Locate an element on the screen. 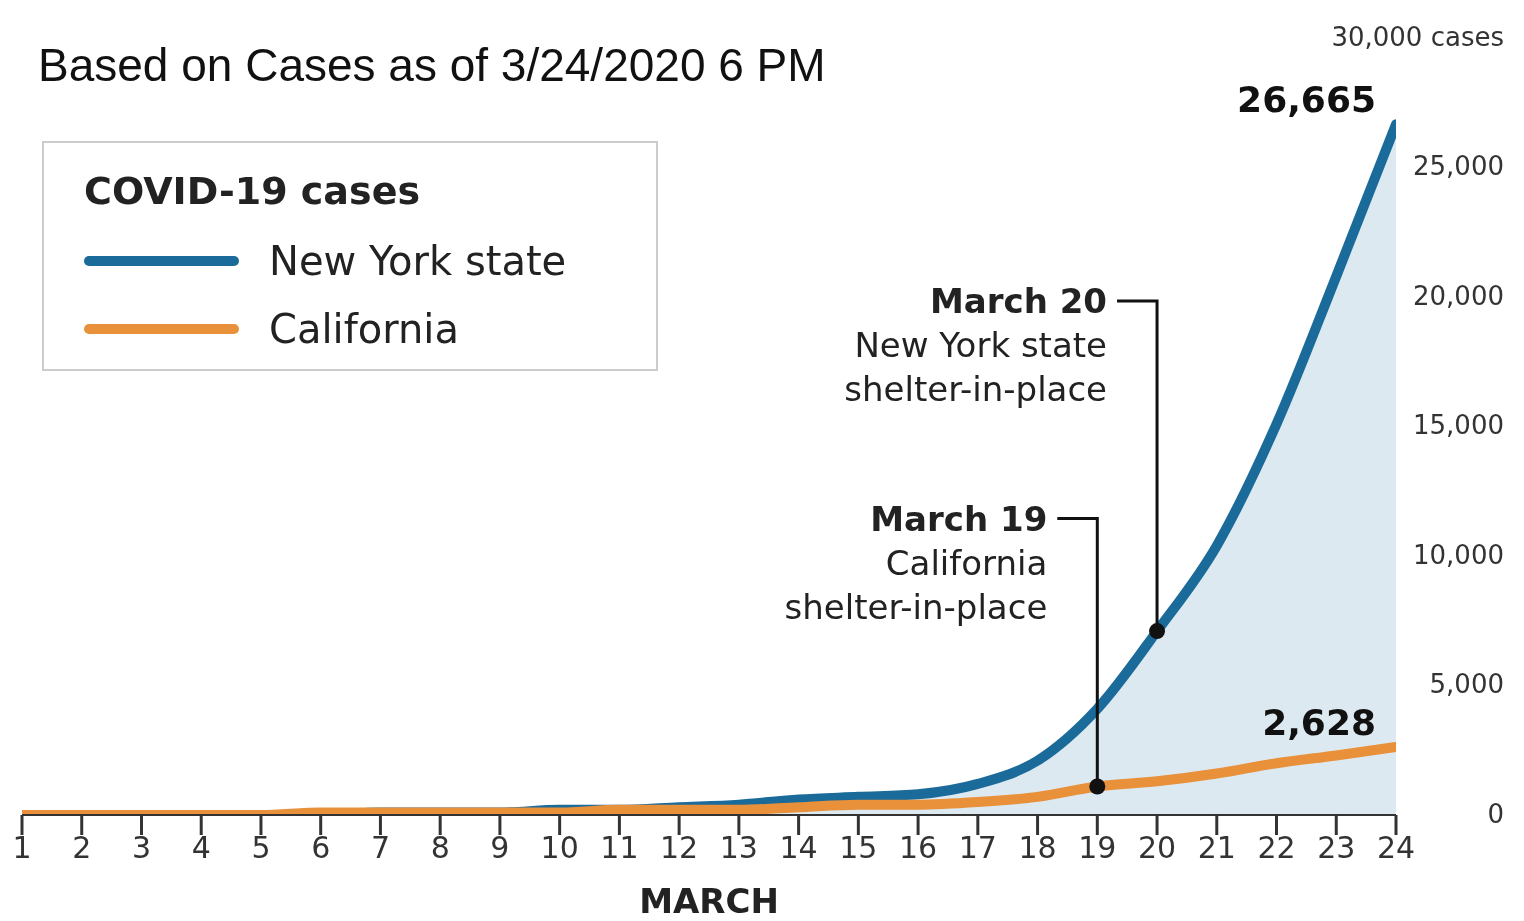 The image size is (1524, 921). legend-title: COVID-19 cases is located at coordinates (253, 191).